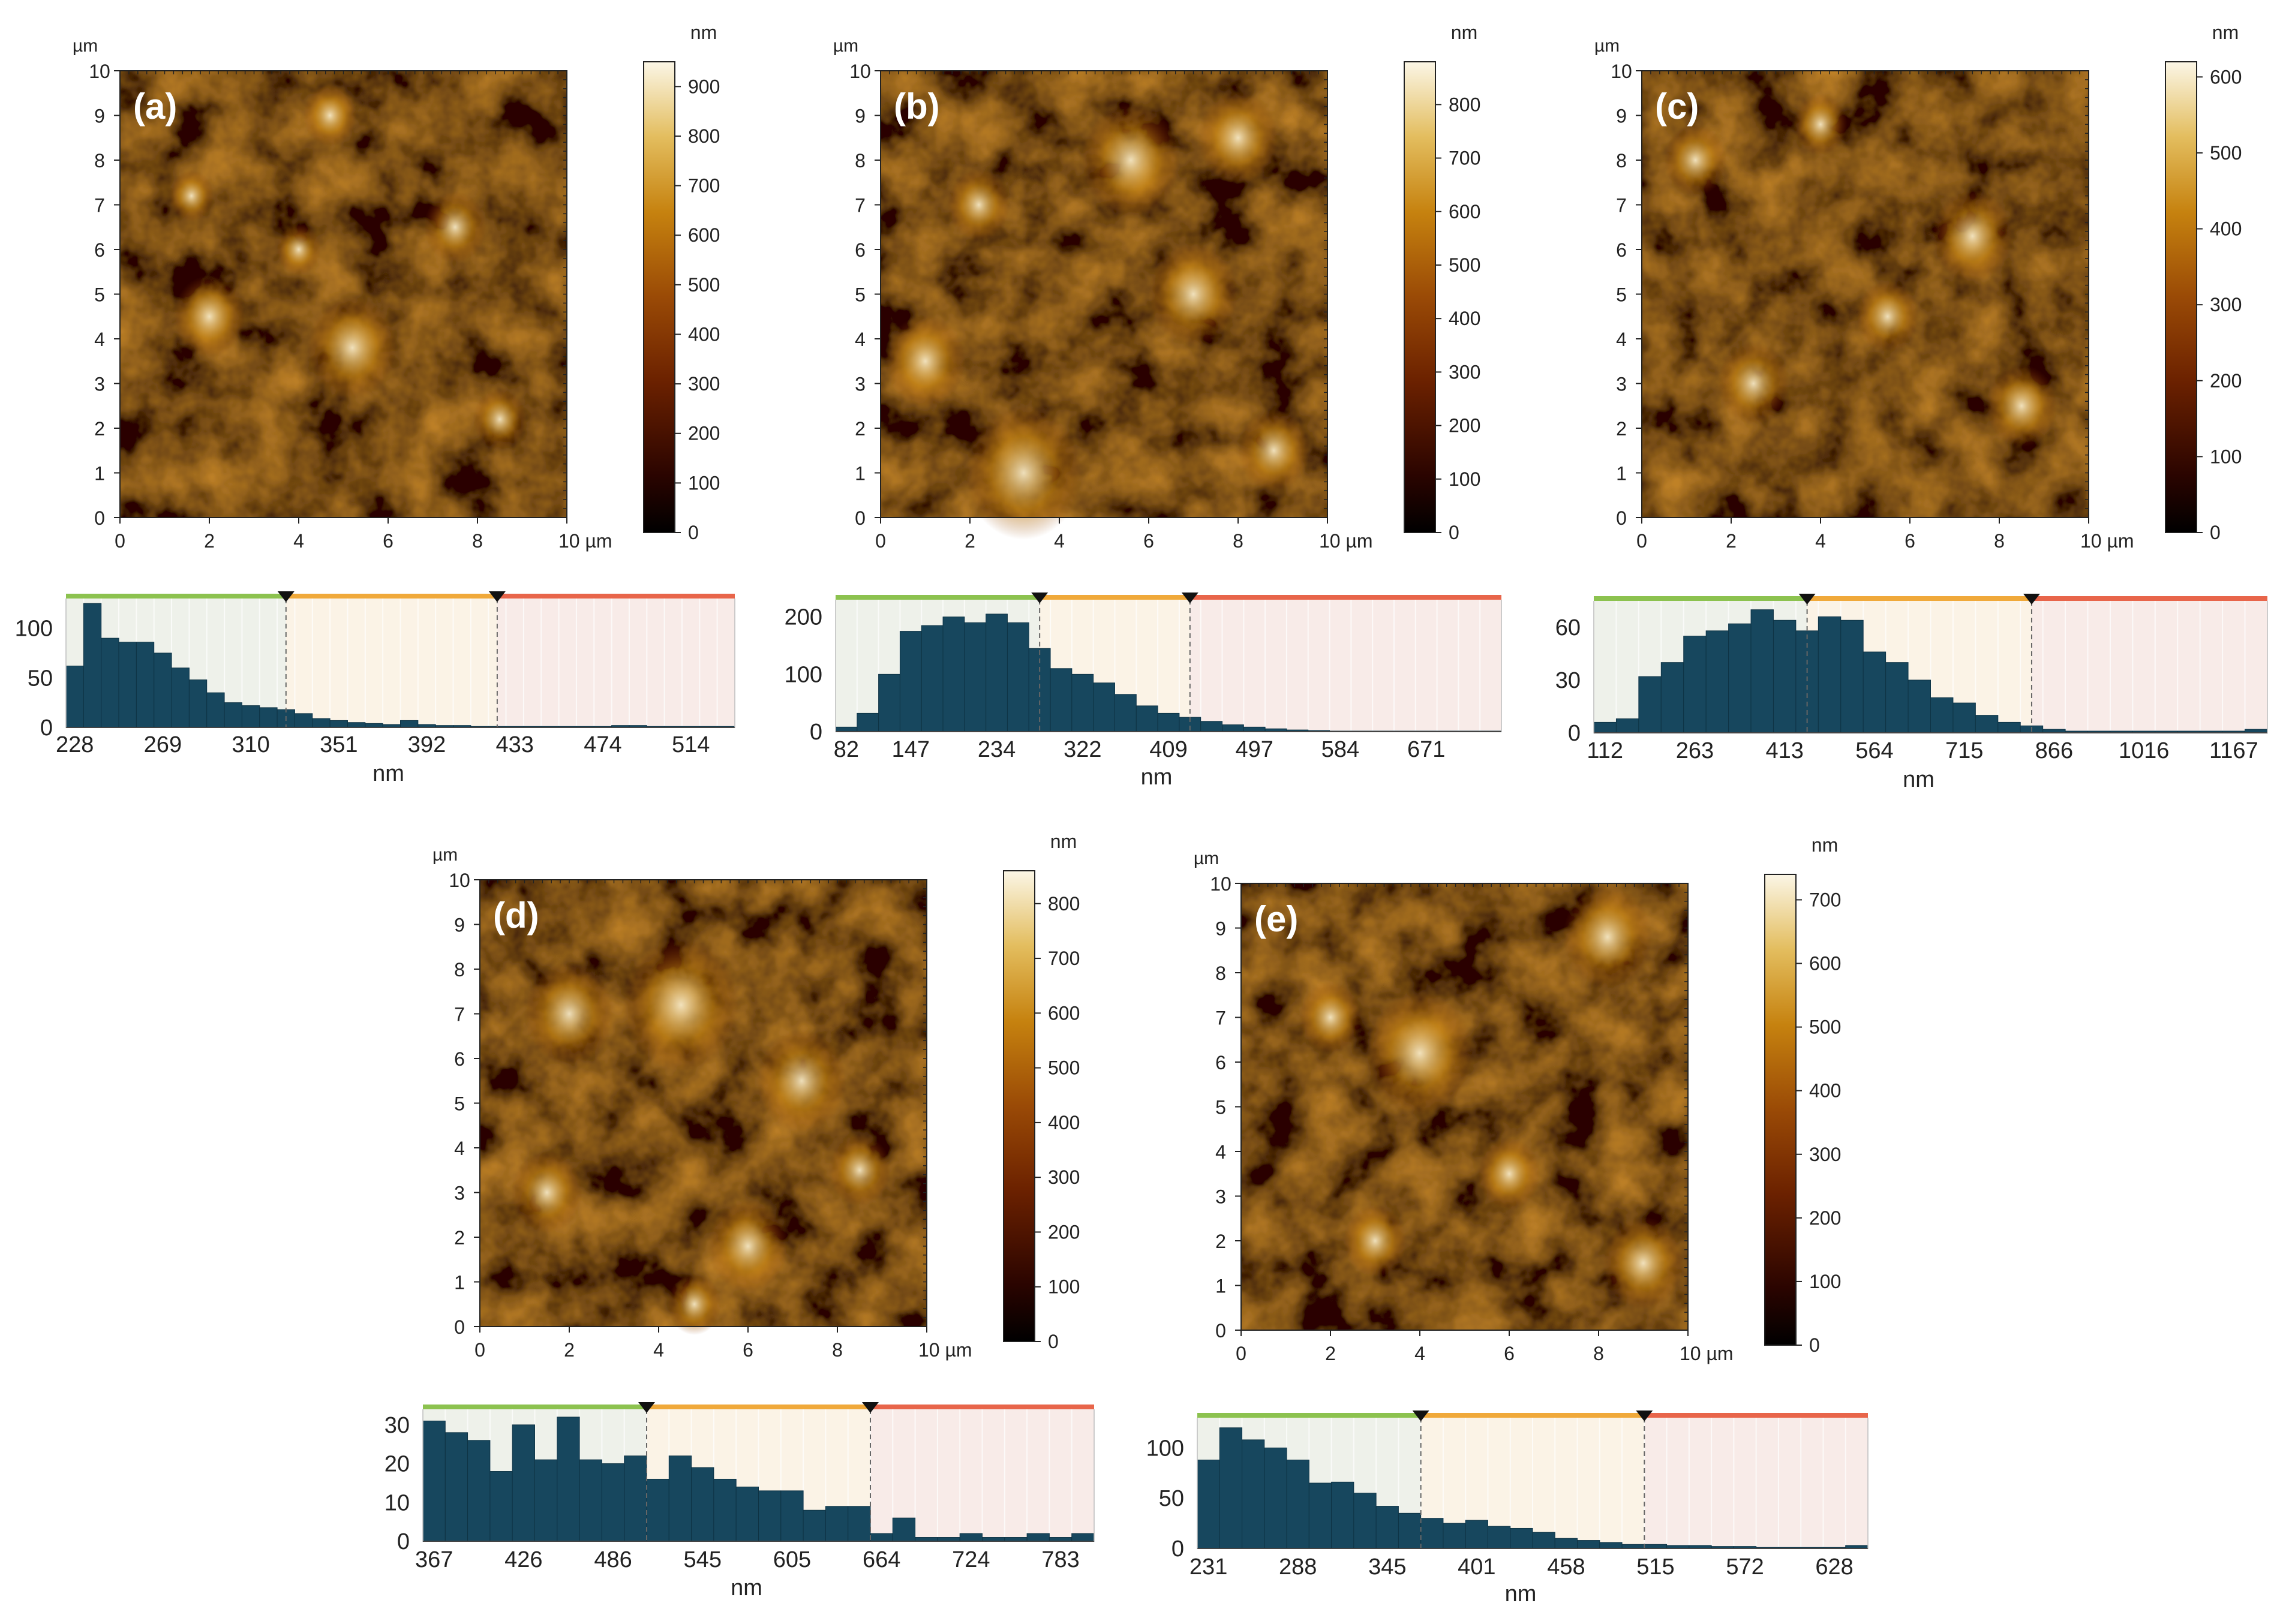 The image size is (2295, 1624). What do you see at coordinates (1521, 1594) in the screenshot?
I see `hist-x-axis-label: nm` at bounding box center [1521, 1594].